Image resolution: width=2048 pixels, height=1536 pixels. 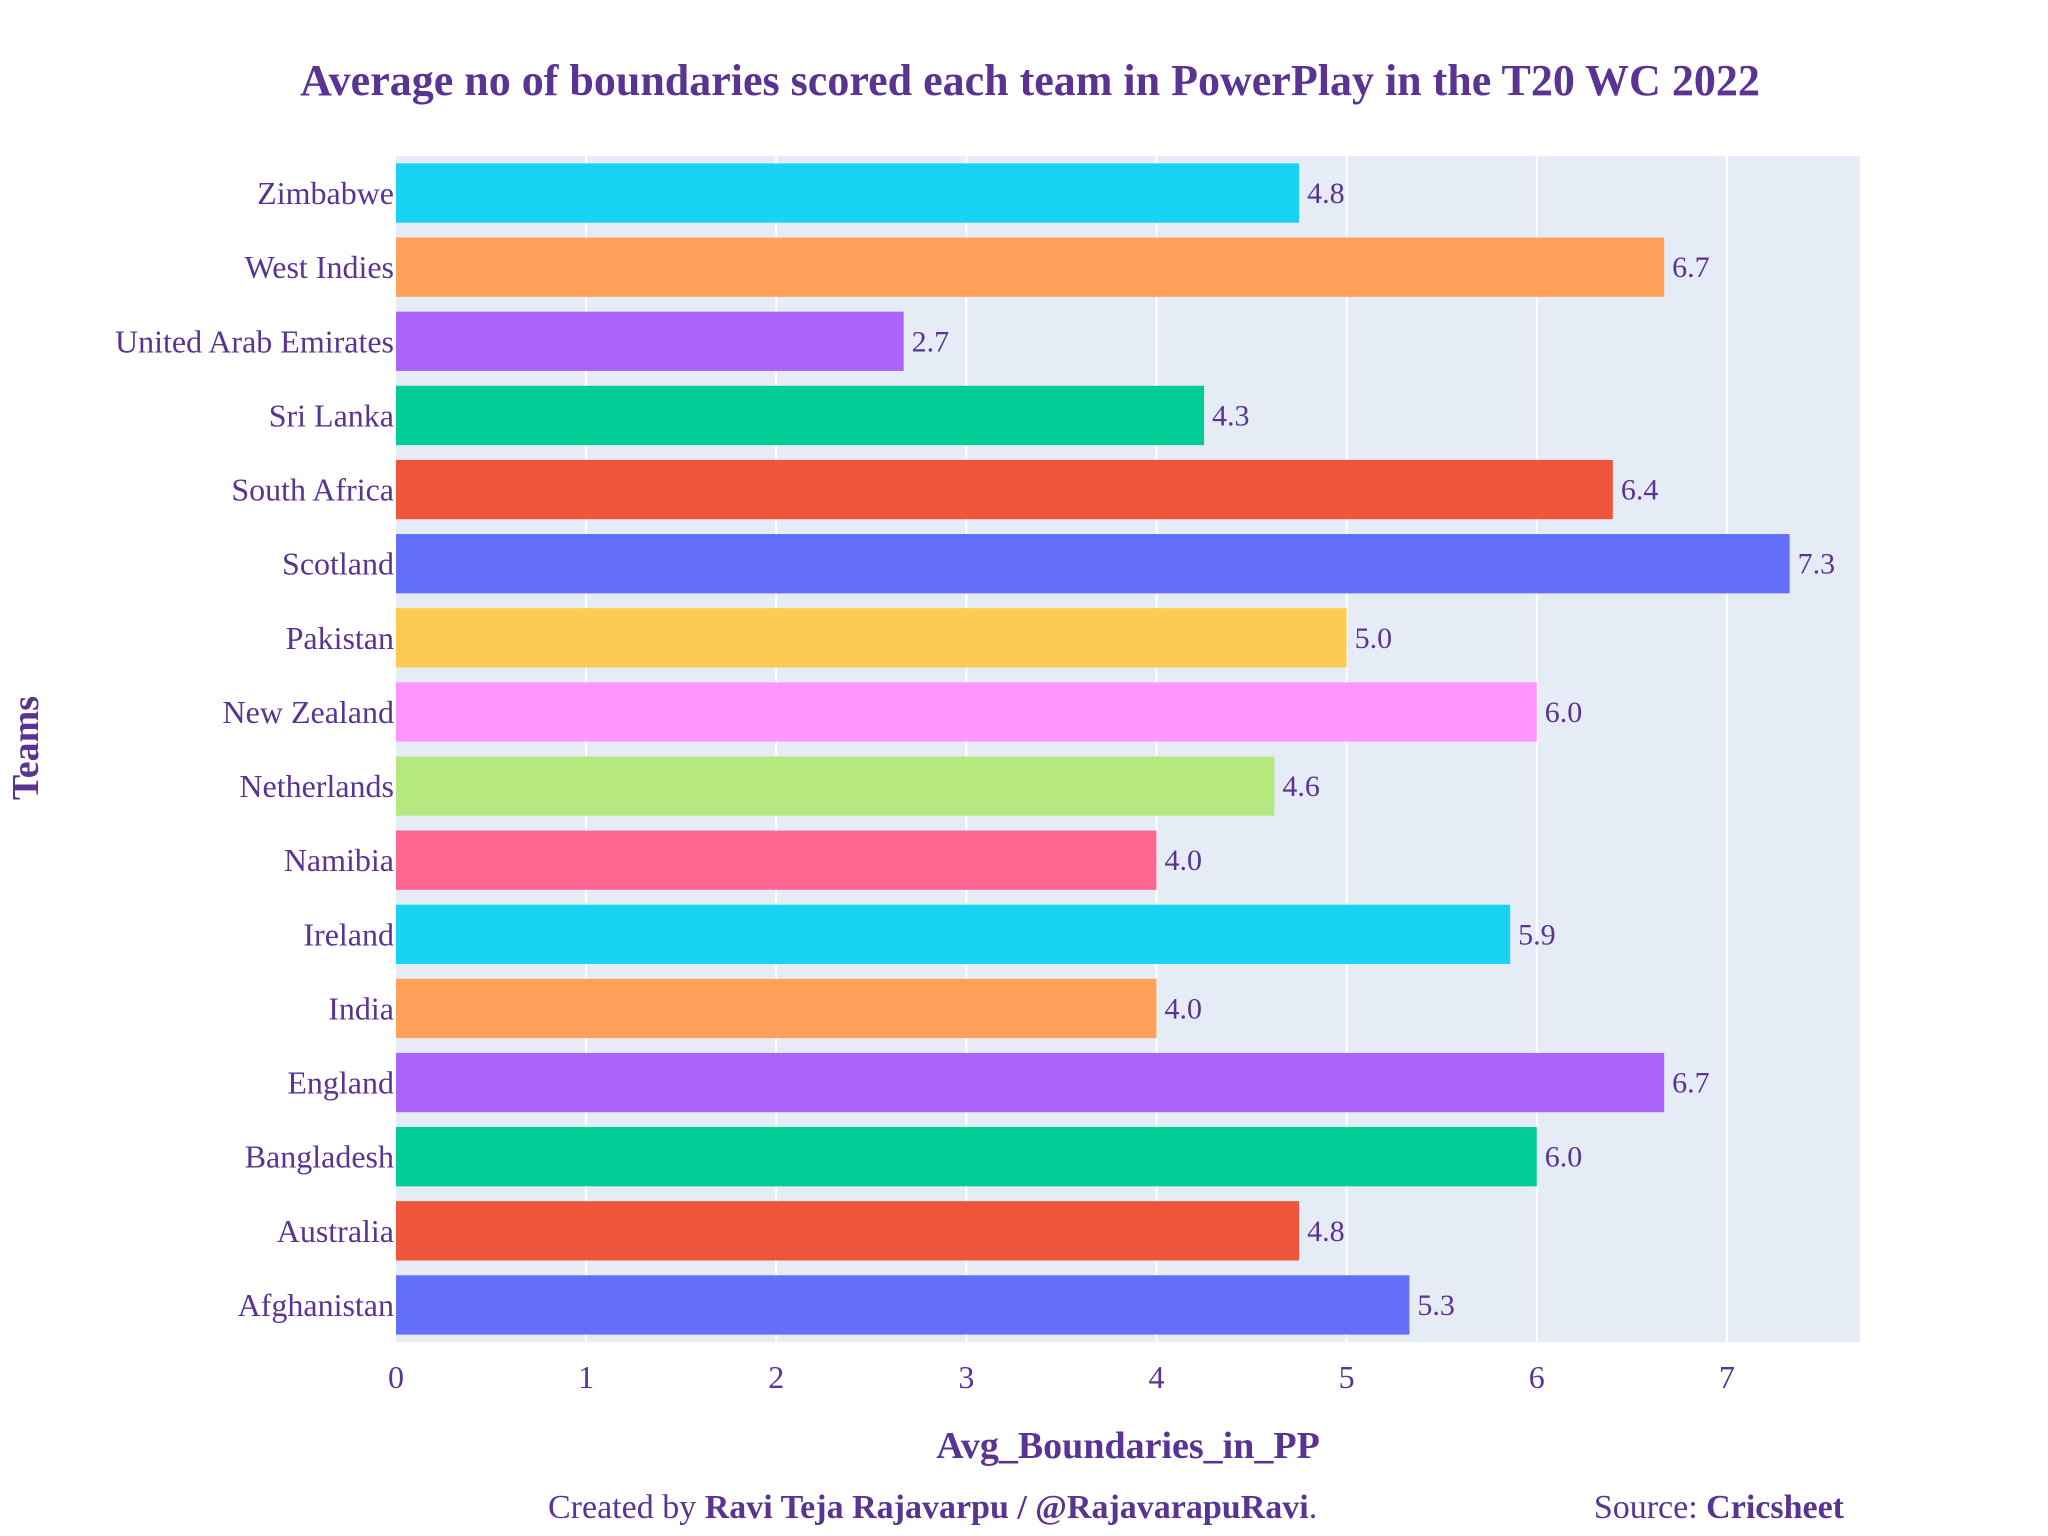 What do you see at coordinates (1640, 490) in the screenshot?
I see `bar-value-label: 6.4` at bounding box center [1640, 490].